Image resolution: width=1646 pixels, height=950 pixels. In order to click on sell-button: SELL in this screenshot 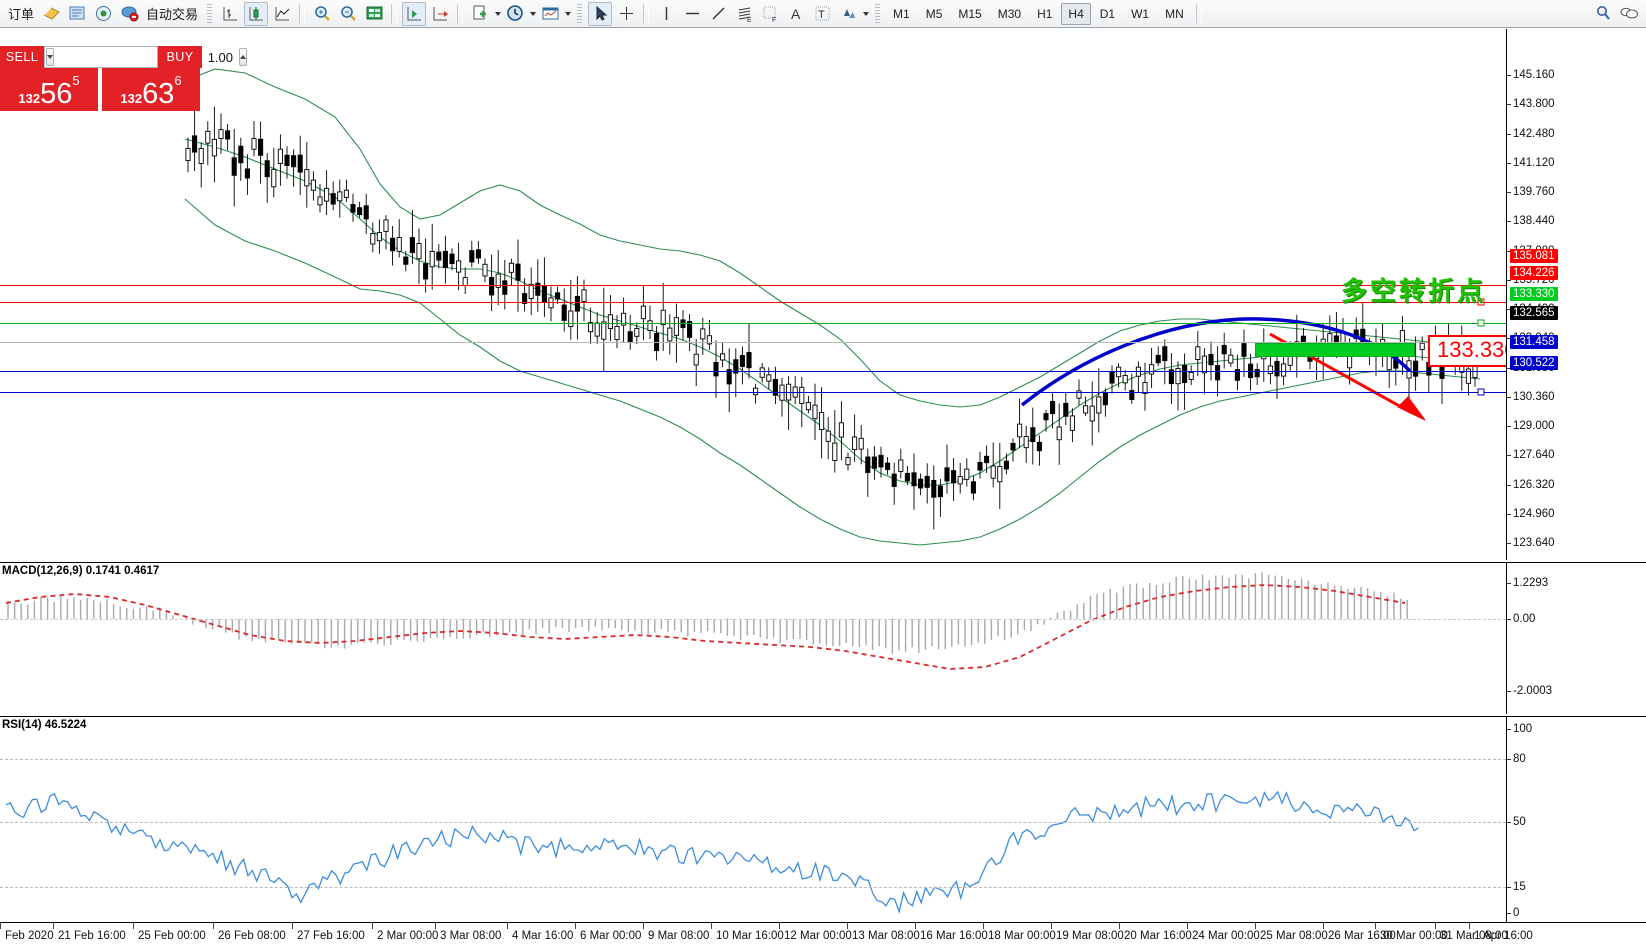, I will do `click(22, 57)`.